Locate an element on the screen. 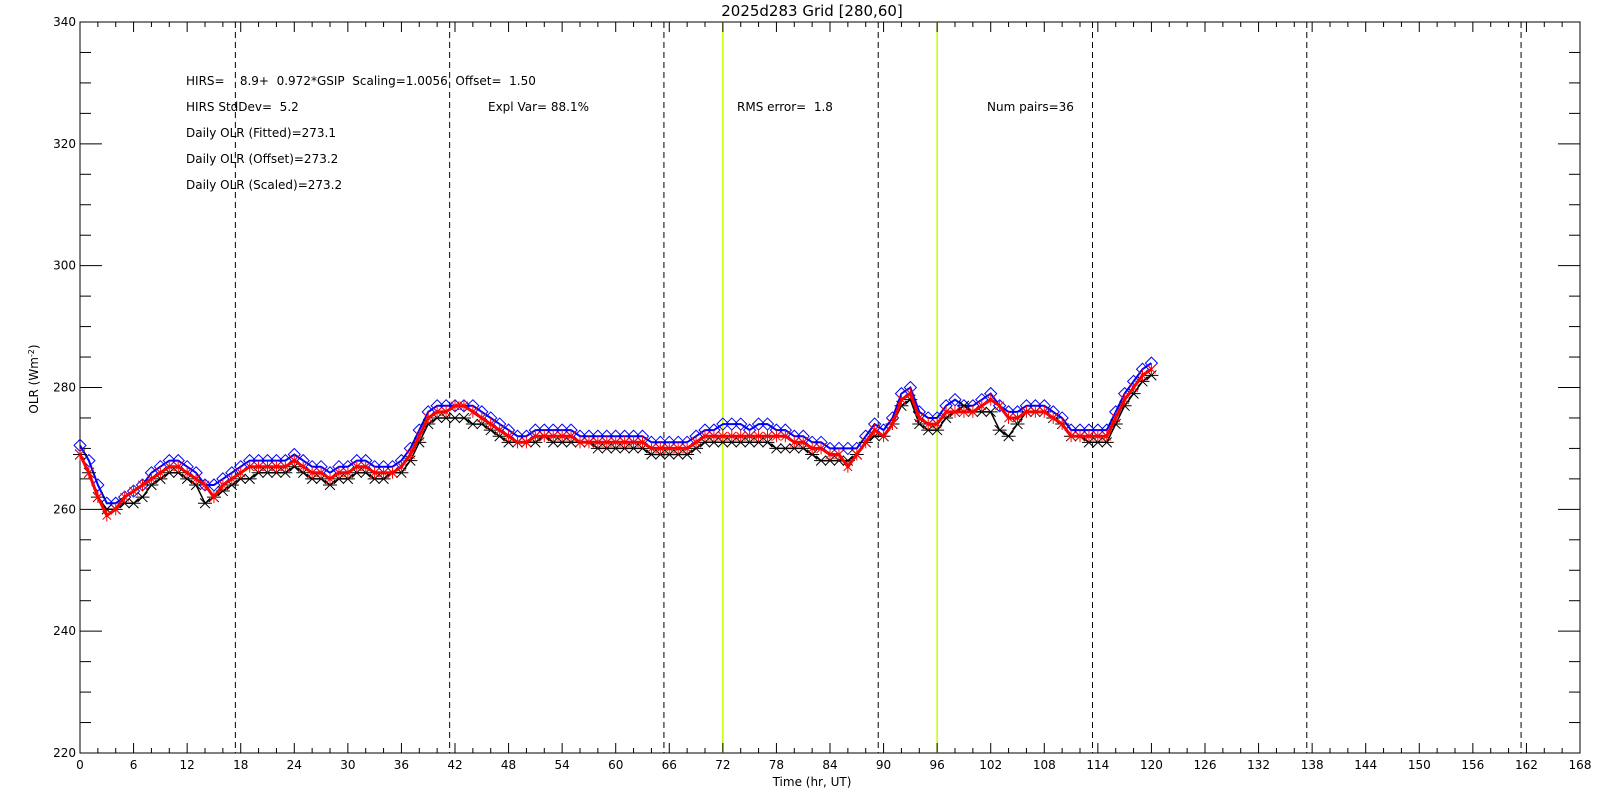  fitted-line is located at coordinates (615, 433).